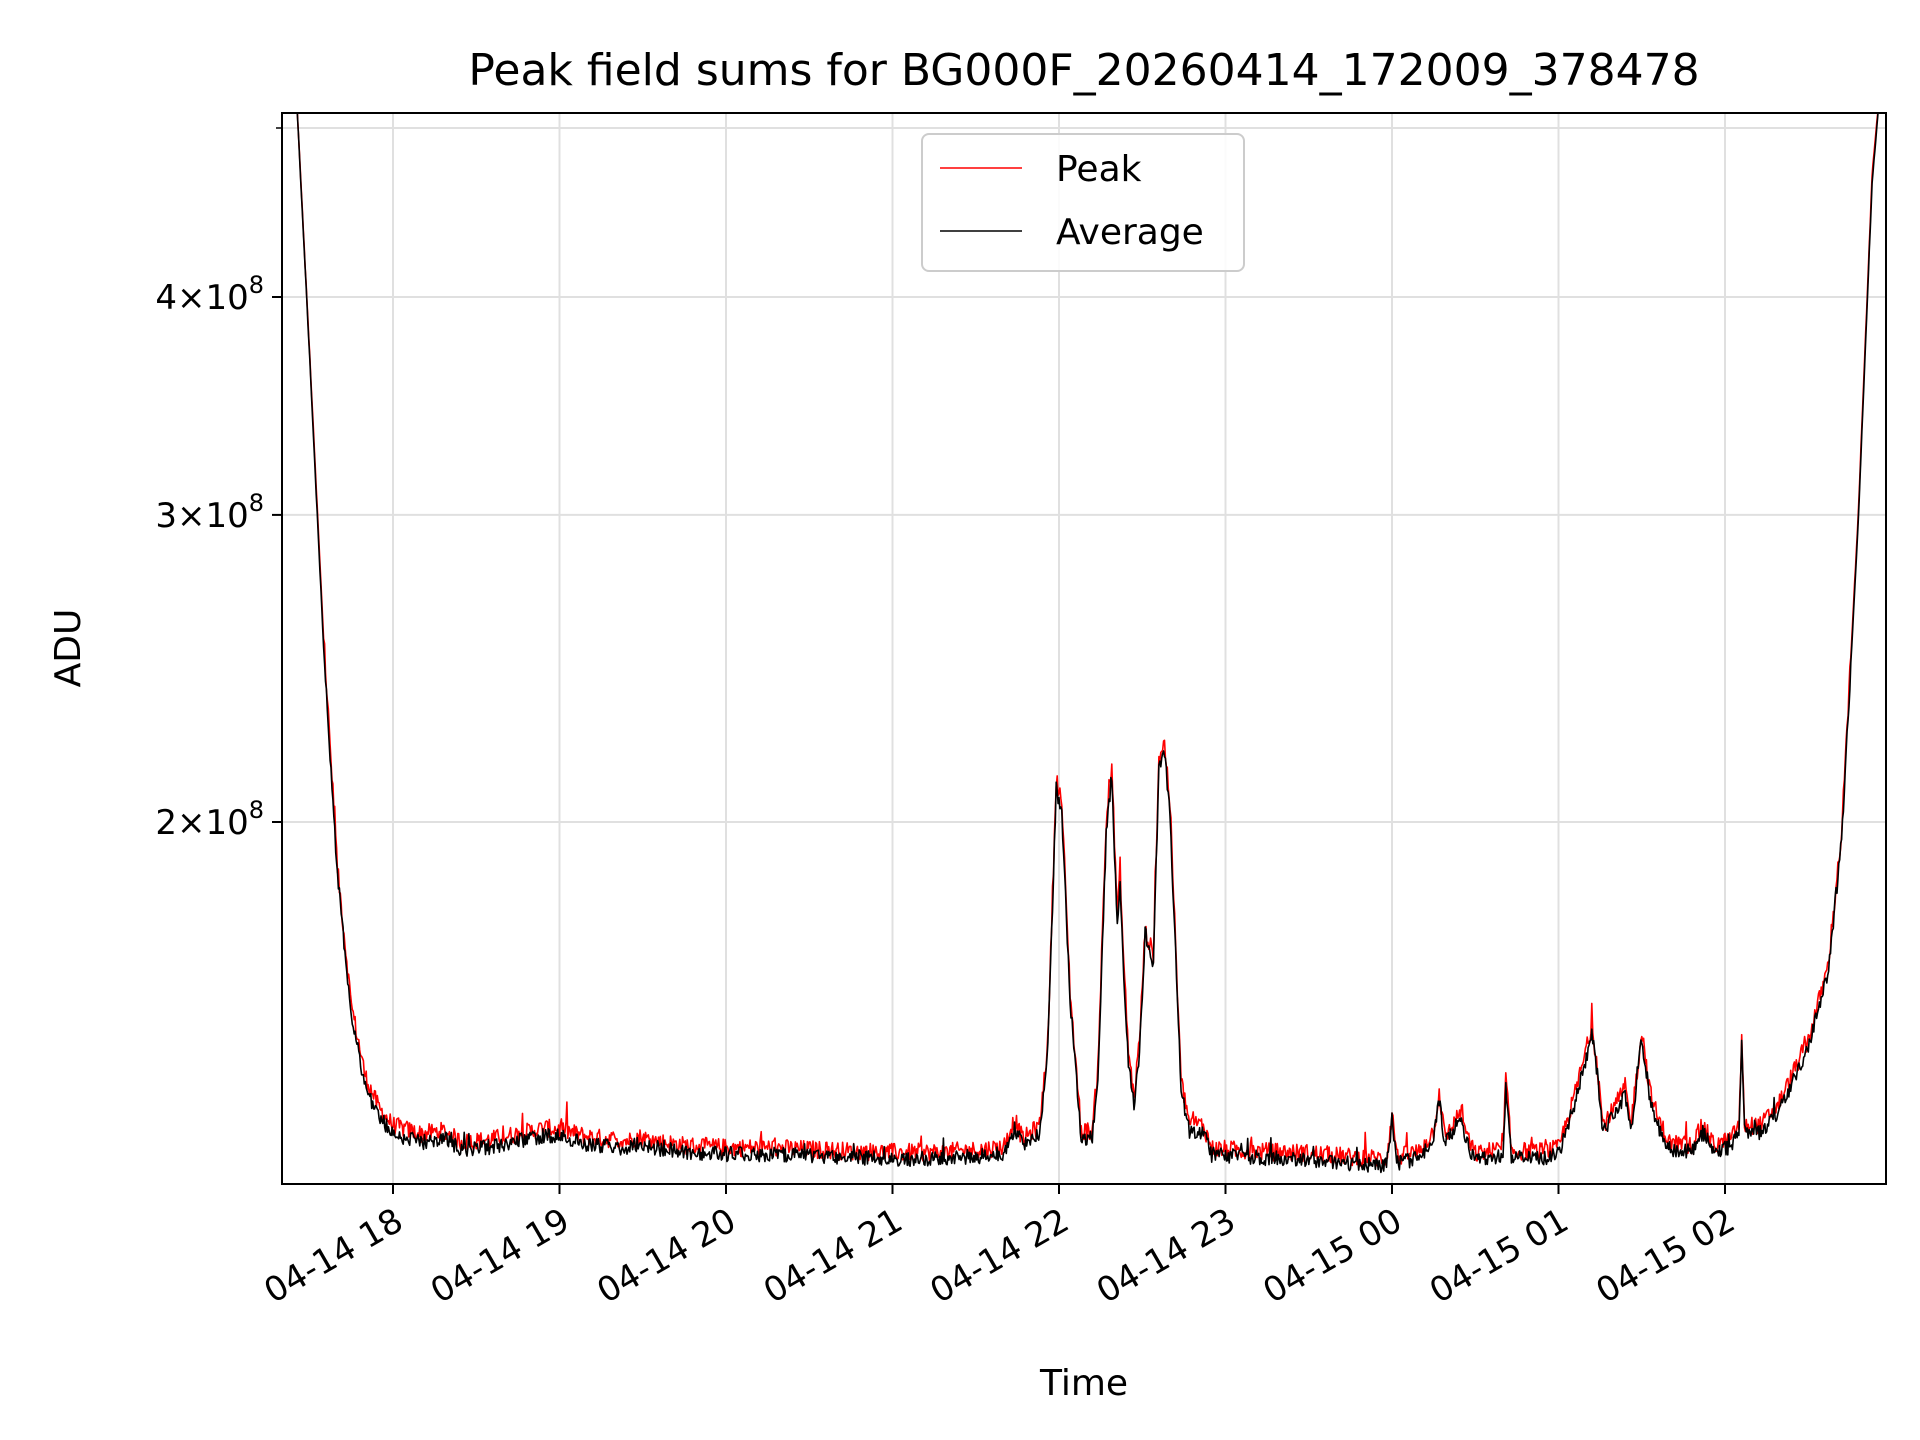  What do you see at coordinates (1130, 232) in the screenshot?
I see `legend-label-average: Average` at bounding box center [1130, 232].